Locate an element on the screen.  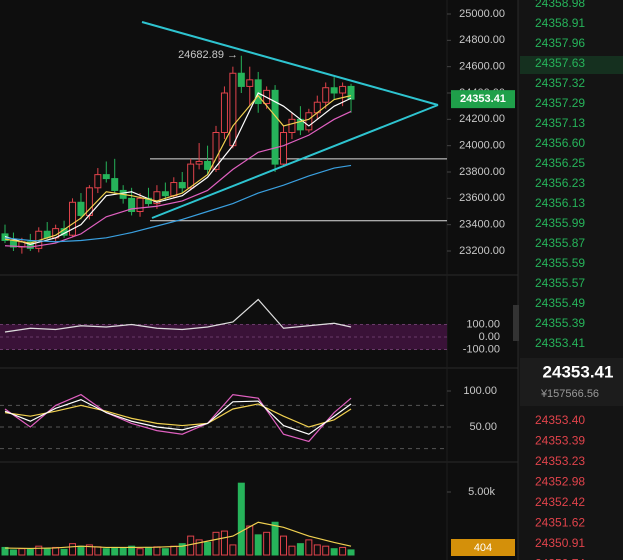
bid-price: 24352.42 is located at coordinates (560, 502).